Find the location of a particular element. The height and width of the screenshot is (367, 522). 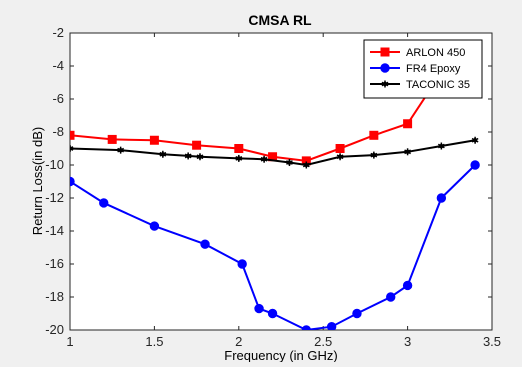

x-tick-label: 1.5 is located at coordinates (154, 341).